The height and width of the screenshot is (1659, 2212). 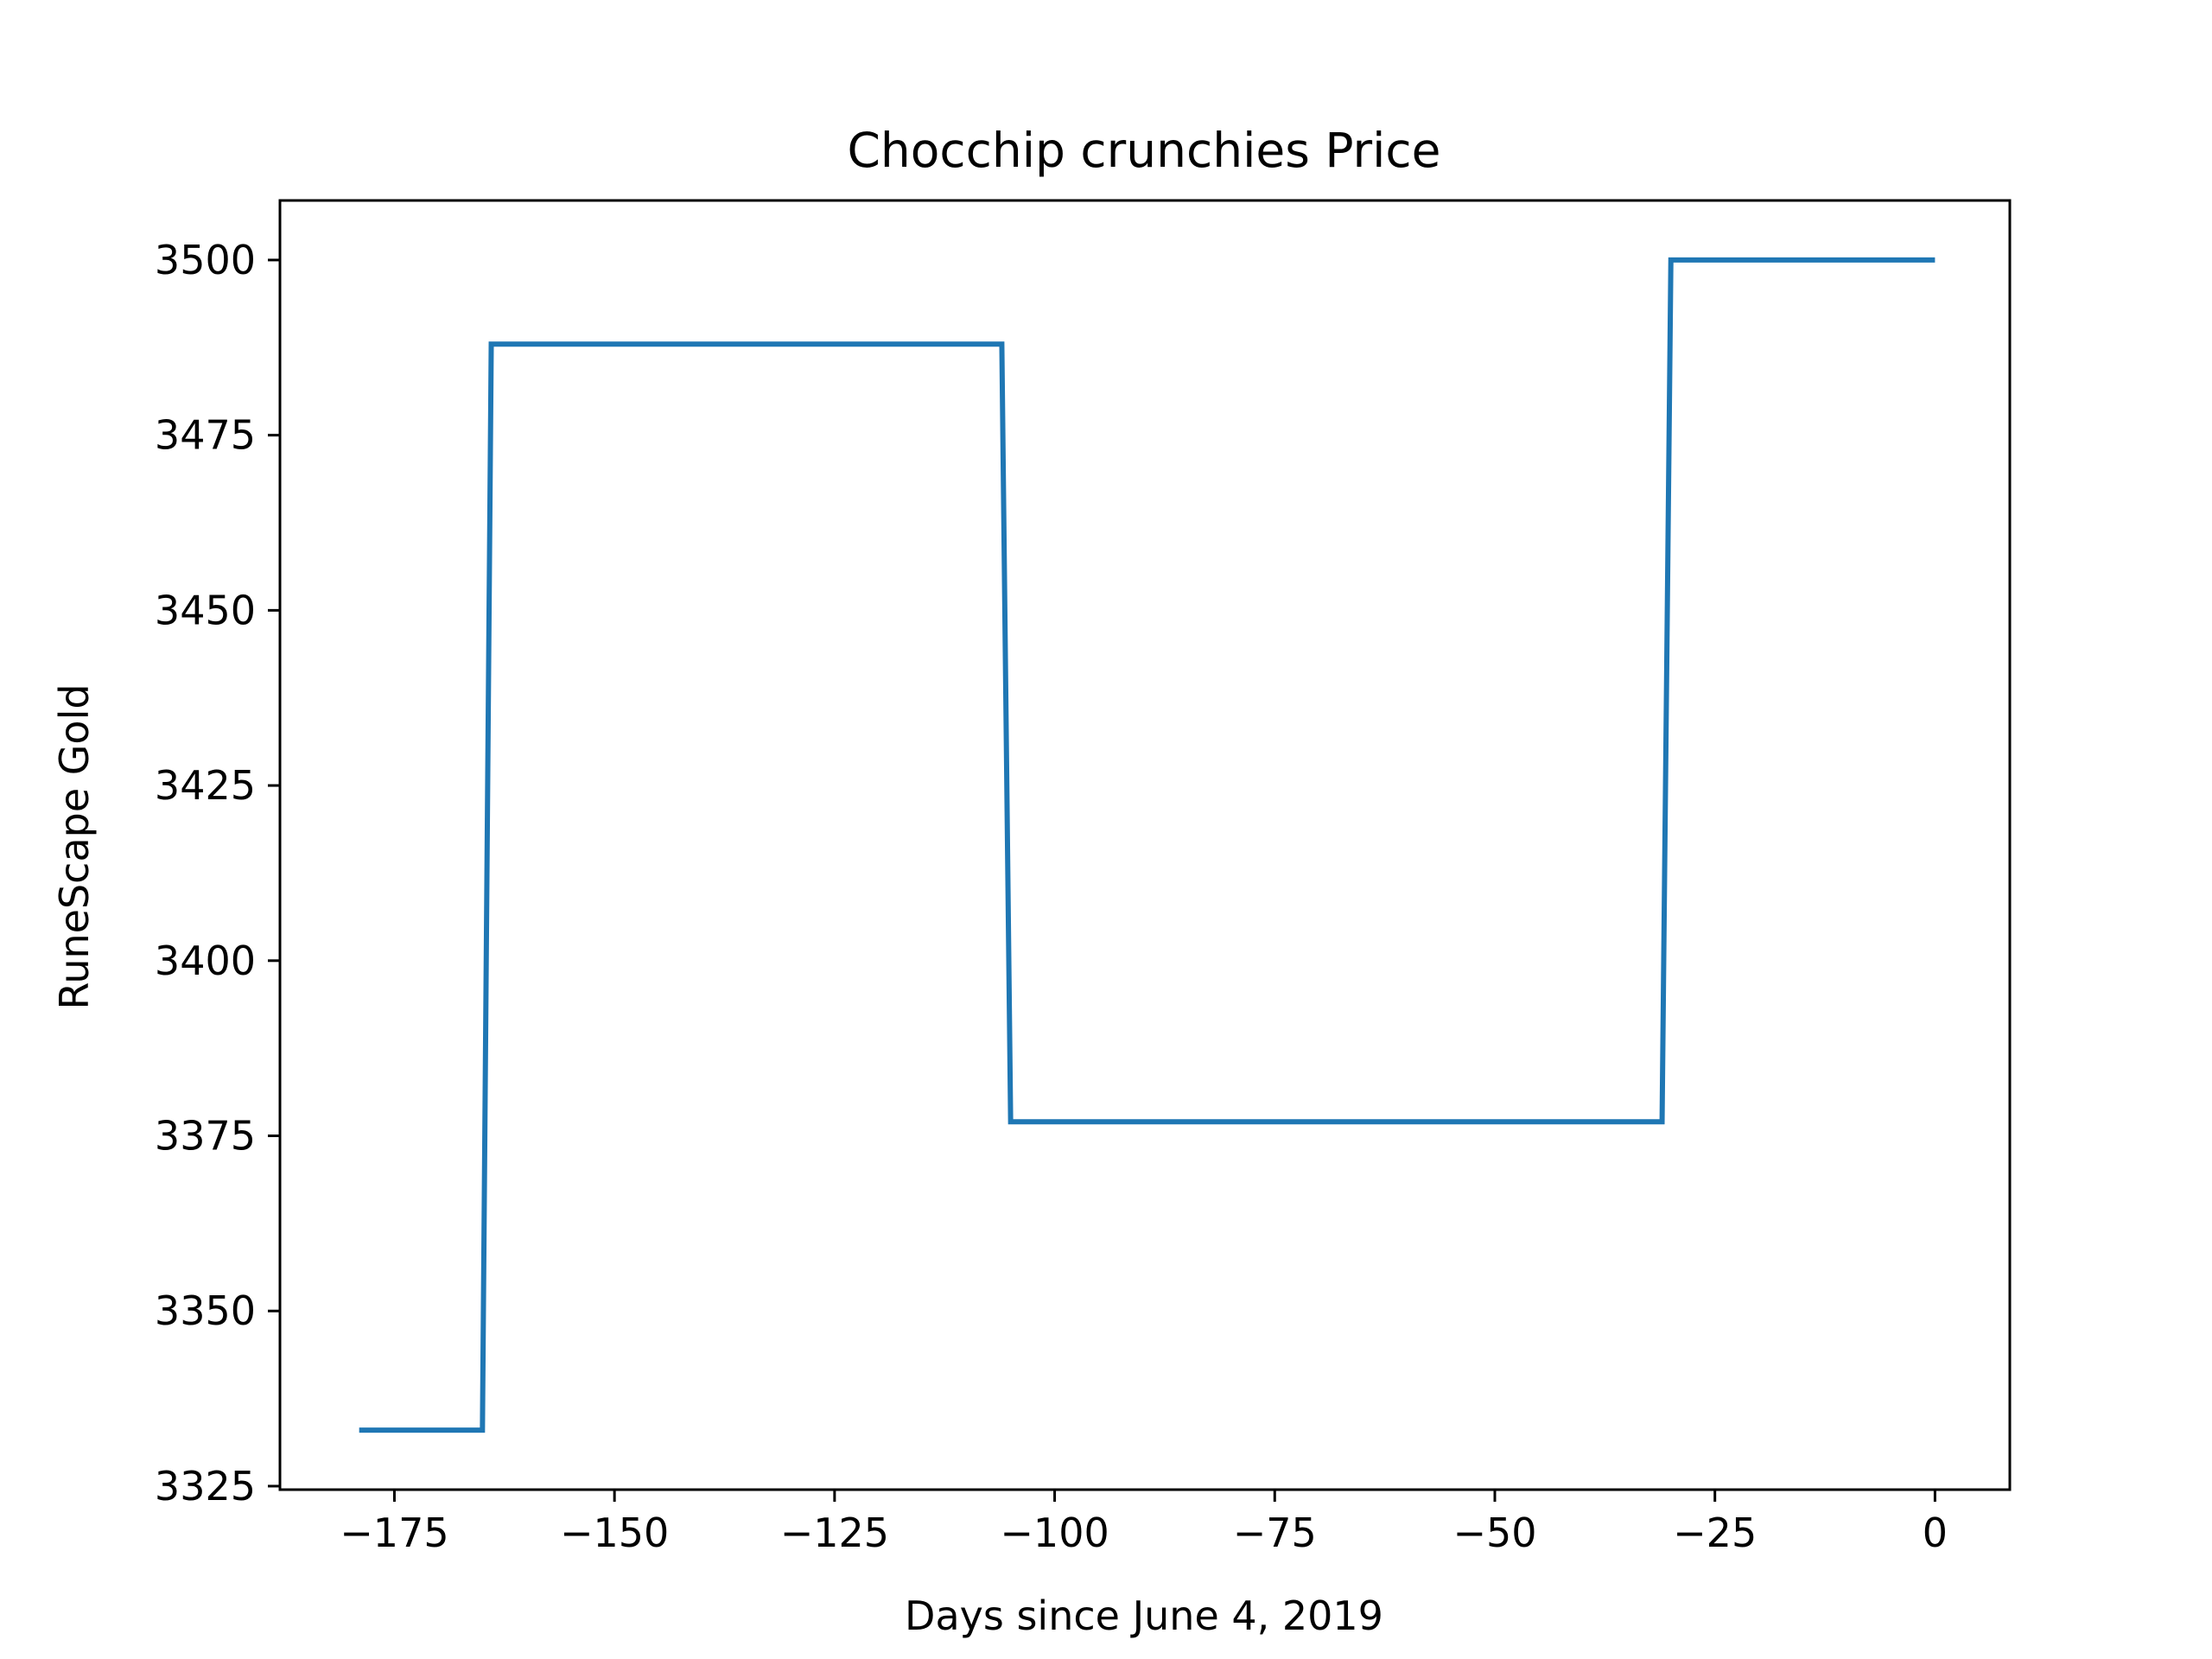 I want to click on x-tick-label: 0, so click(x=1935, y=1533).